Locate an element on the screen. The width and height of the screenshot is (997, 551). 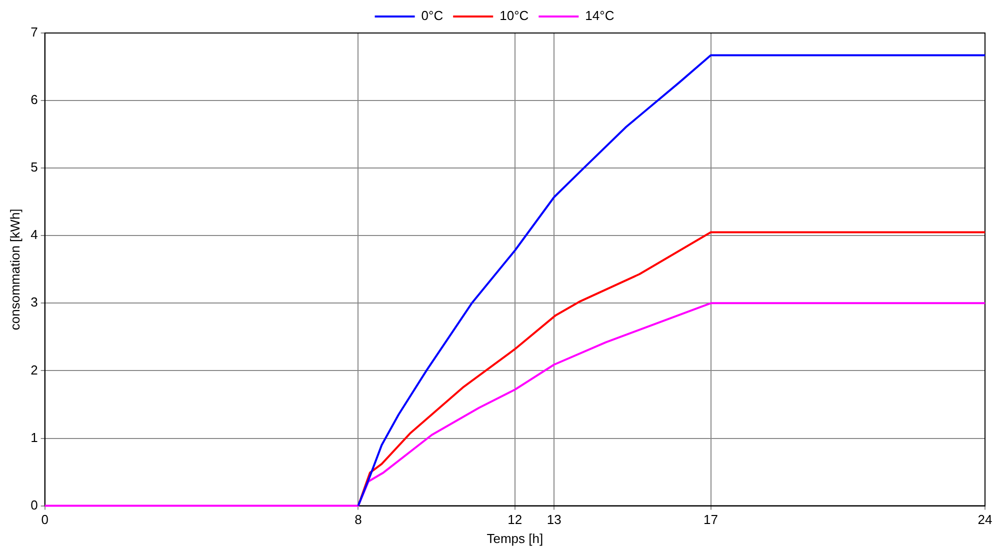
x-axis-title: Temps [h] is located at coordinates (515, 538).